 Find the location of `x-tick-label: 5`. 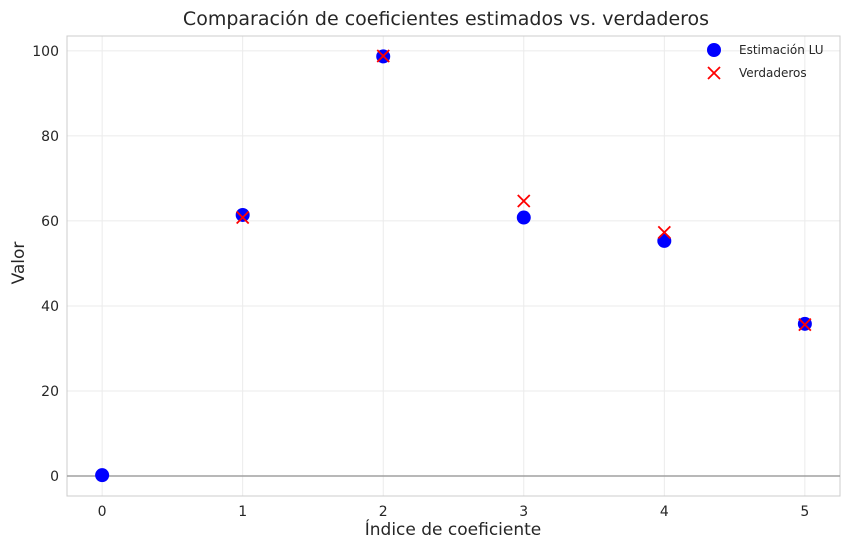

x-tick-label: 5 is located at coordinates (804, 512).